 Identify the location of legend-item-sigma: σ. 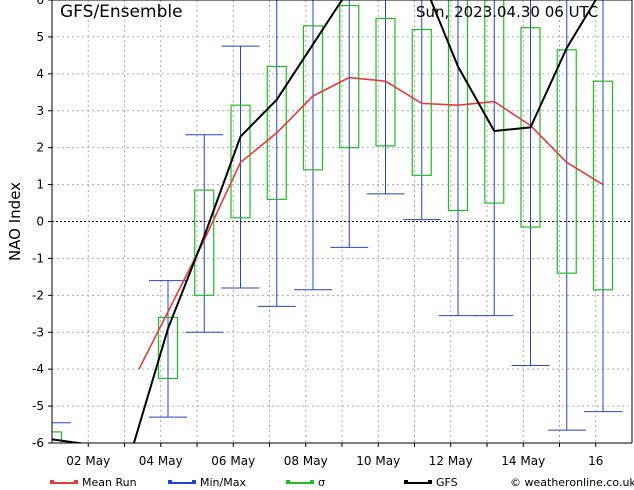
(305, 482).